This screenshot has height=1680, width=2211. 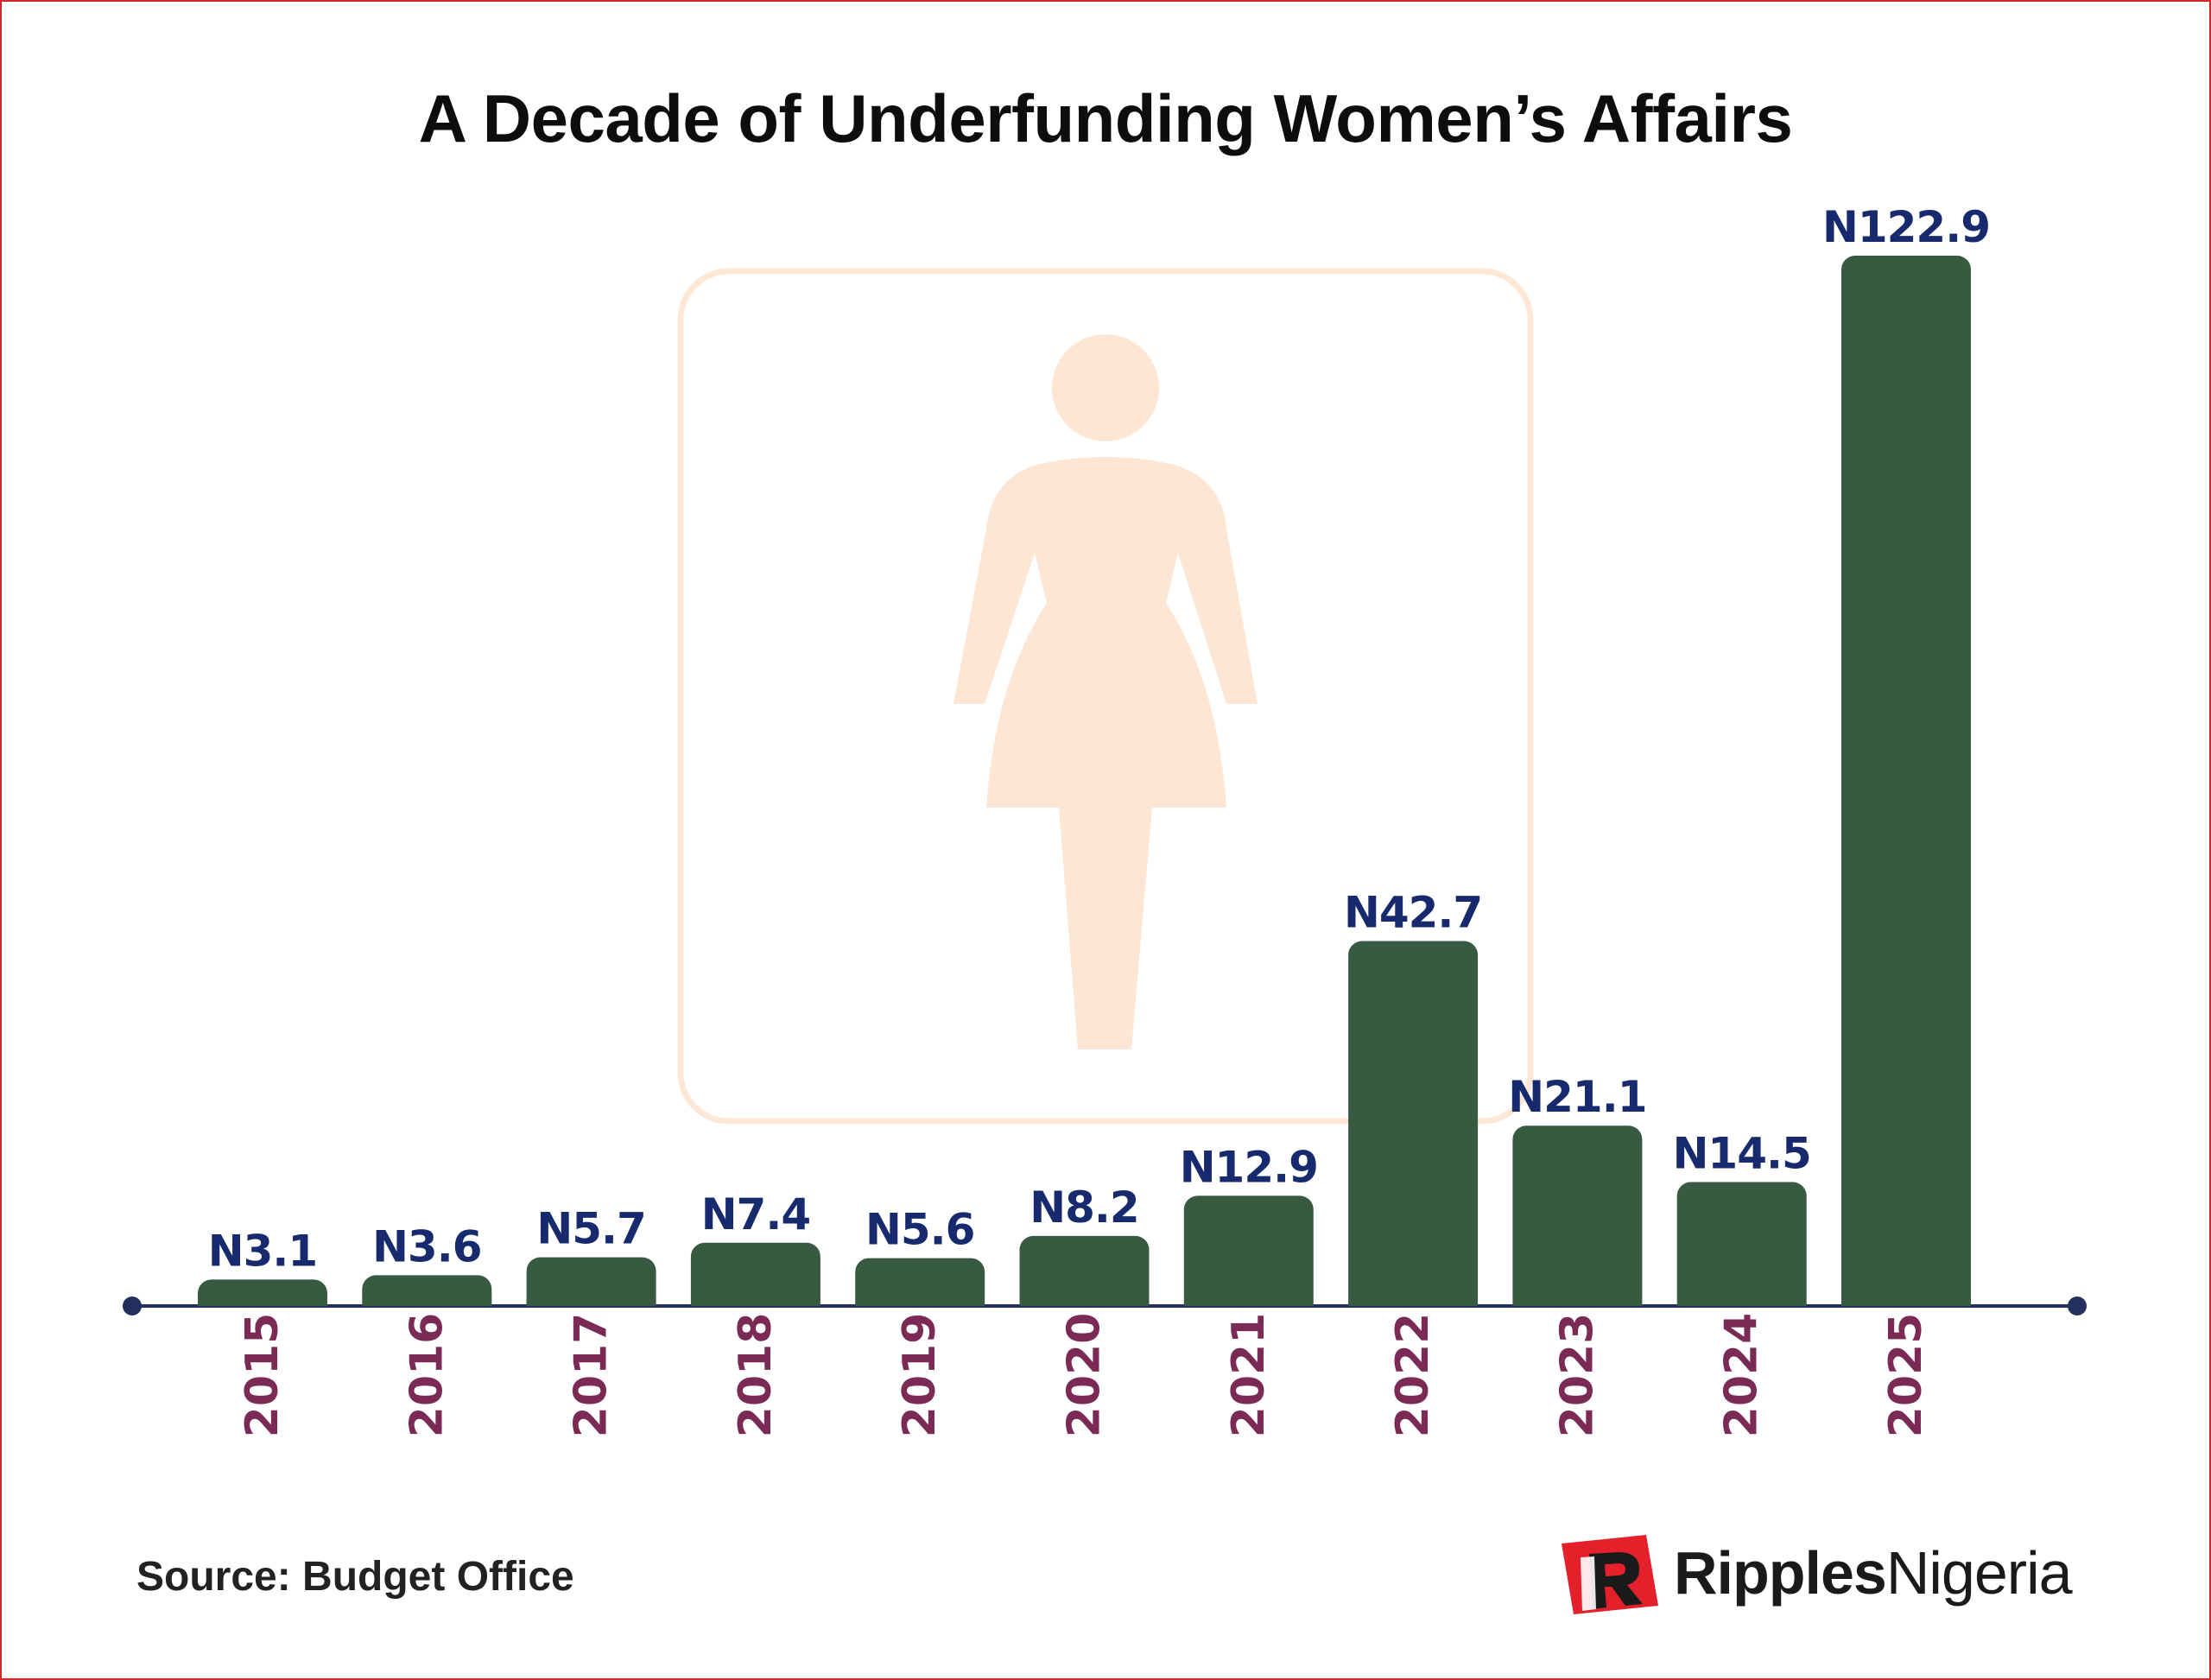 What do you see at coordinates (1249, 1167) in the screenshot?
I see `value-label-2021: N12.9` at bounding box center [1249, 1167].